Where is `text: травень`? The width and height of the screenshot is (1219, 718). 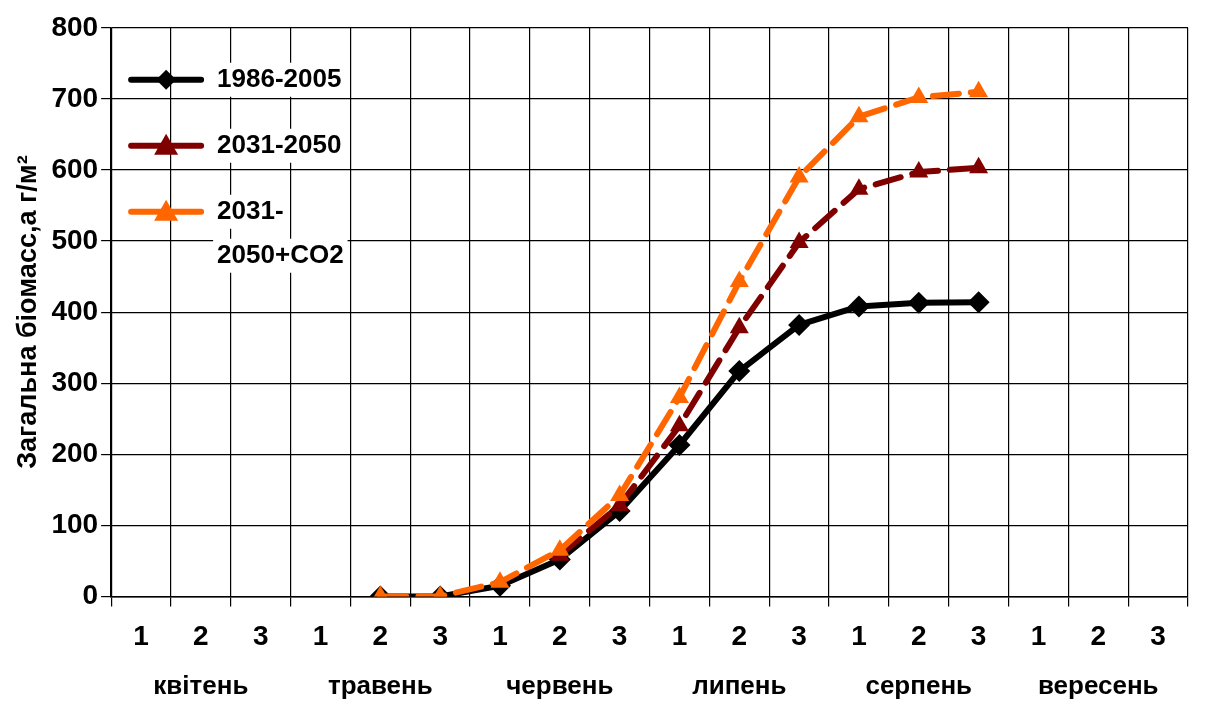 text: травень is located at coordinates (380, 685).